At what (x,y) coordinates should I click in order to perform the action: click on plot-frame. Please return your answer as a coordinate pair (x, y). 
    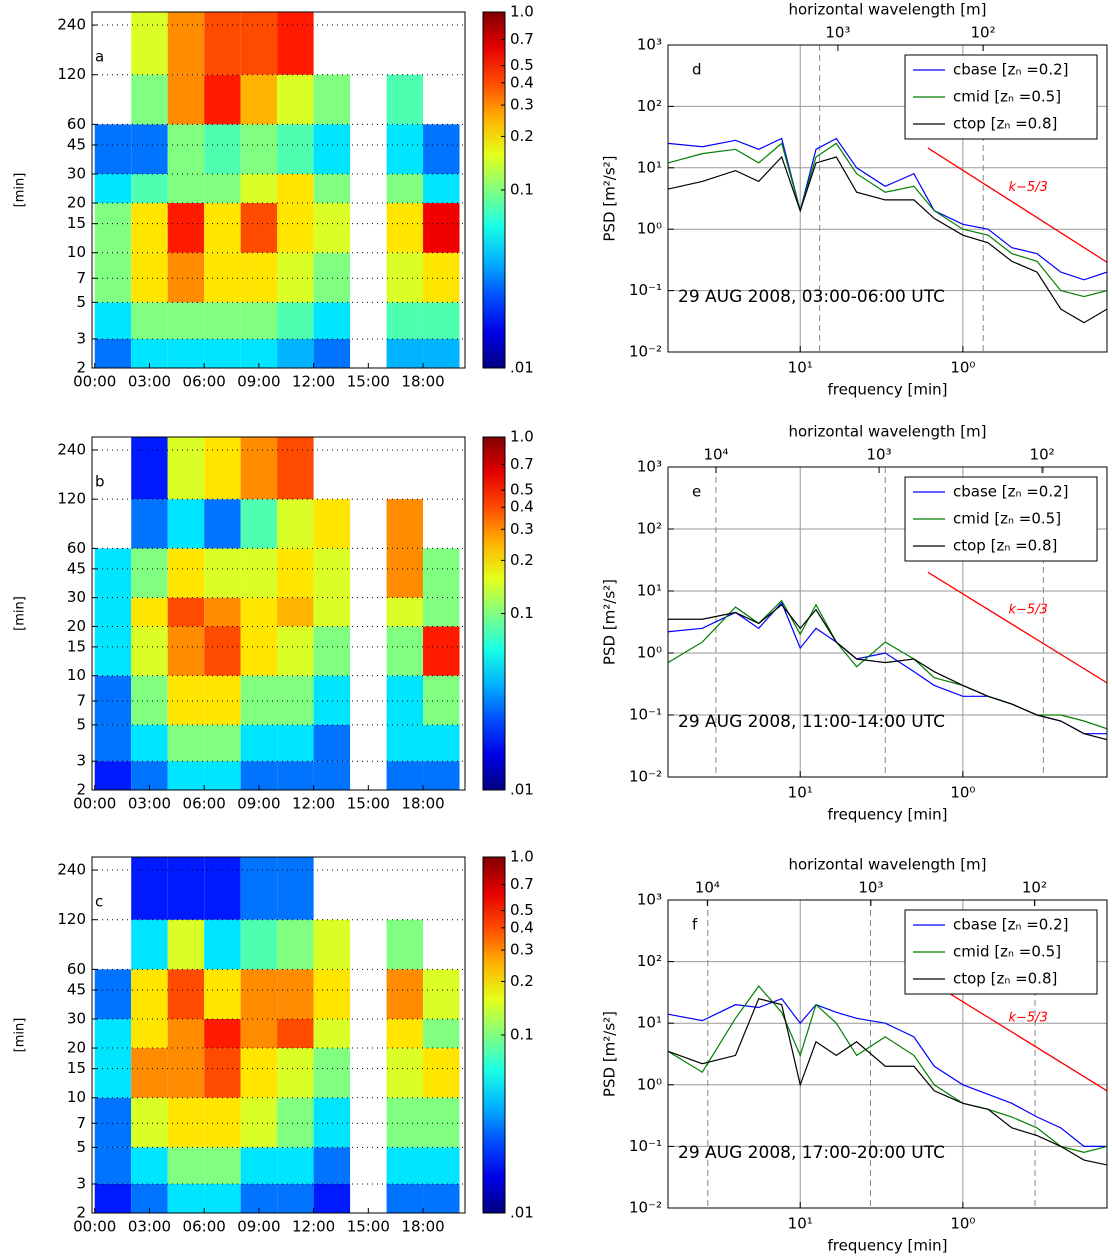
    Looking at the image, I should click on (278, 1035).